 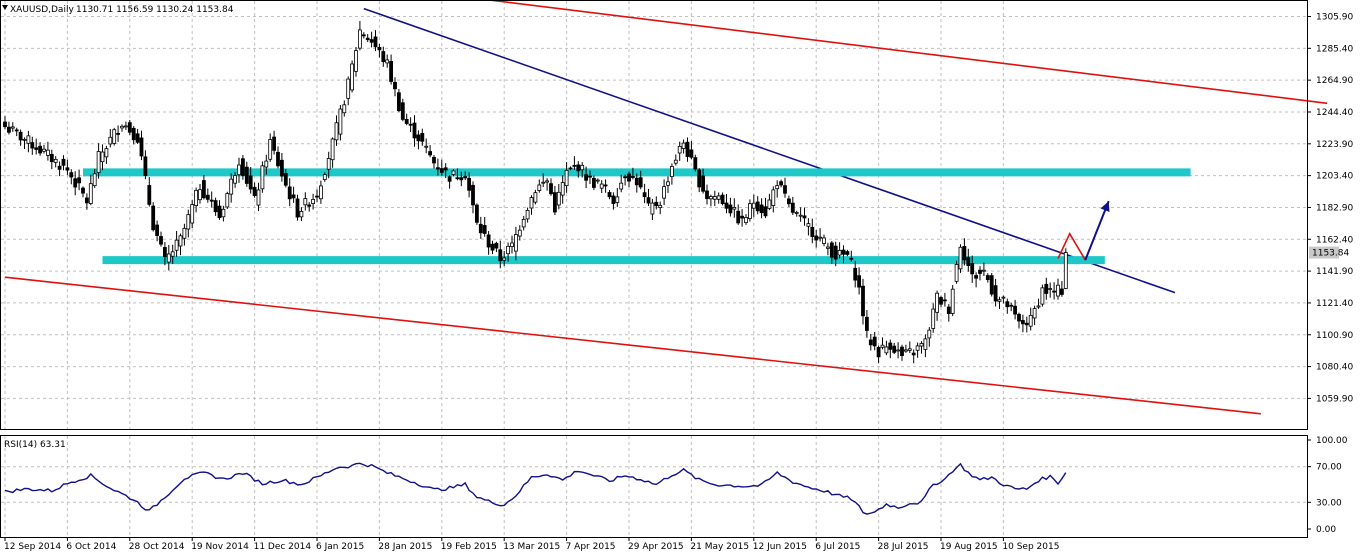 What do you see at coordinates (283, 547) in the screenshot?
I see `time-tick-label: 11 Dec 2014` at bounding box center [283, 547].